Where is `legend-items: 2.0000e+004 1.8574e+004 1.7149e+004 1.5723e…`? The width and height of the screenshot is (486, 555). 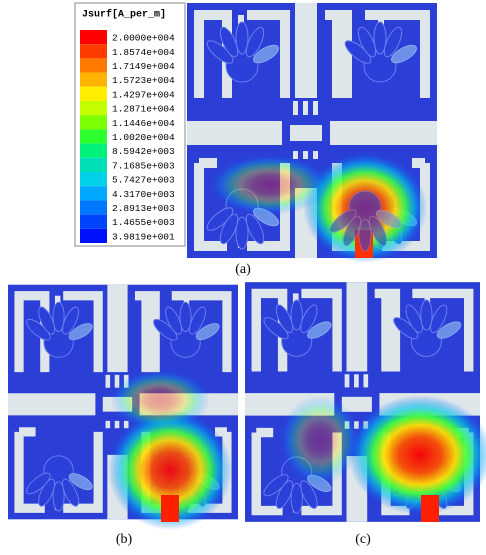 legend-items: 2.0000e+004 1.8574e+004 1.7149e+004 1.5723e… is located at coordinates (127, 136).